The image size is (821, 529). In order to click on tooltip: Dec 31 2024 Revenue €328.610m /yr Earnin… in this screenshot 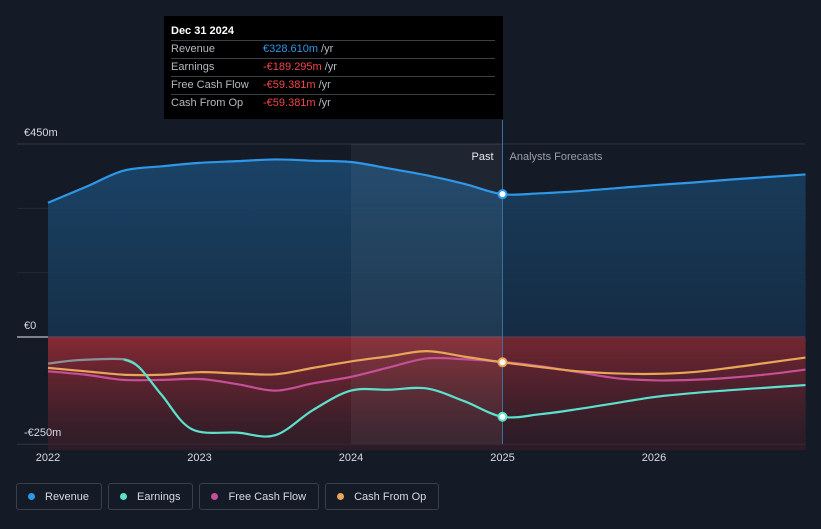, I will do `click(333, 67)`.